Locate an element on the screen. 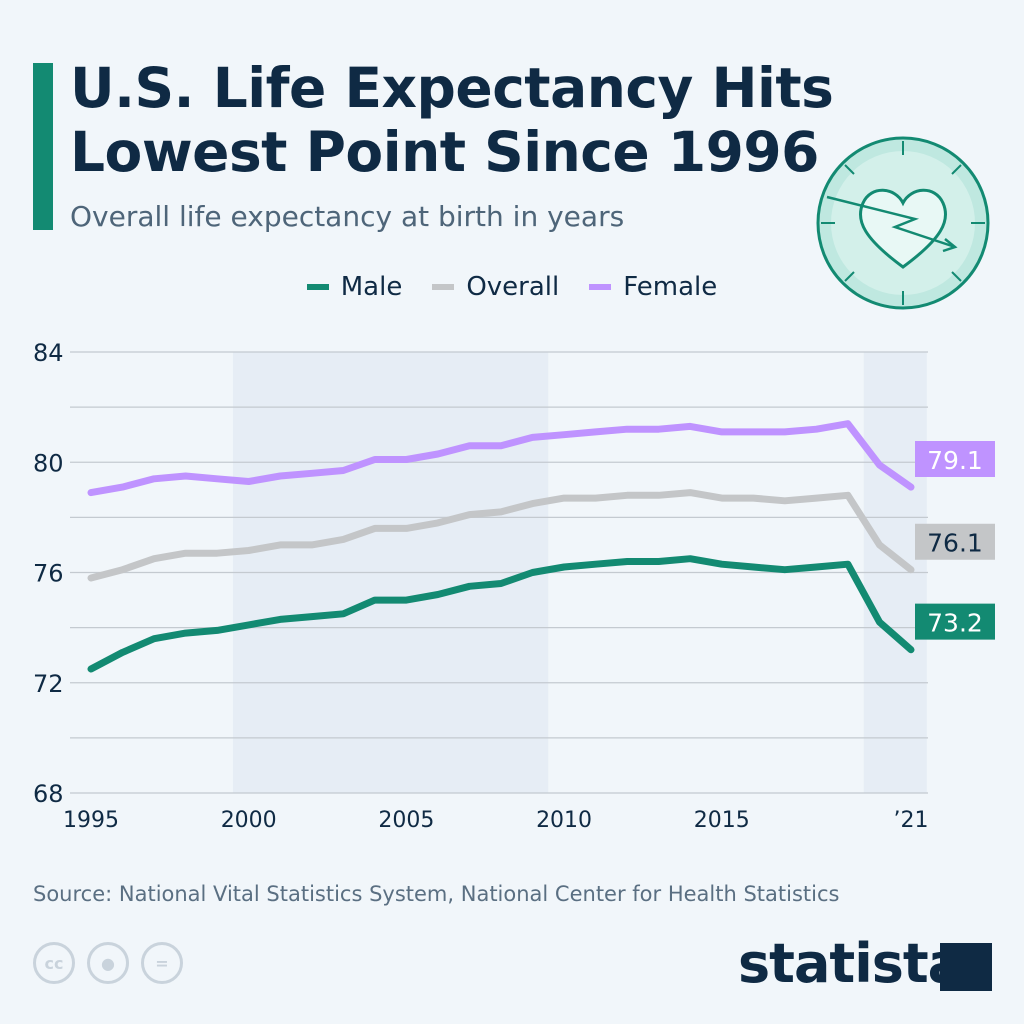  y-tick-label: 68 is located at coordinates (48, 794).